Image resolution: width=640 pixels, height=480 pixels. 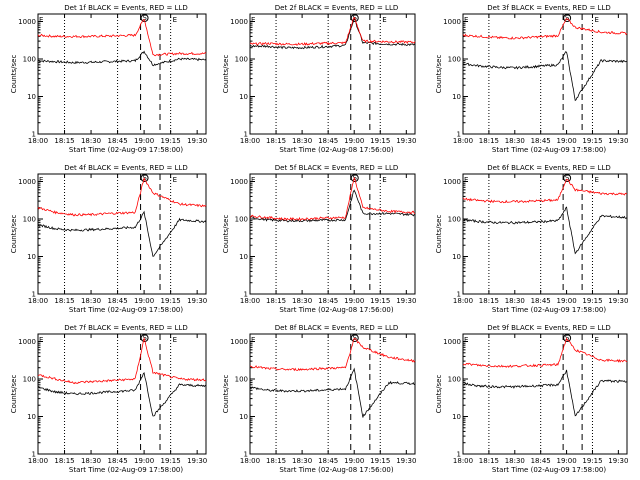 What do you see at coordinates (548, 168) in the screenshot?
I see `panel-title: Det 6f BLACK = Events, RED = LLD` at bounding box center [548, 168].